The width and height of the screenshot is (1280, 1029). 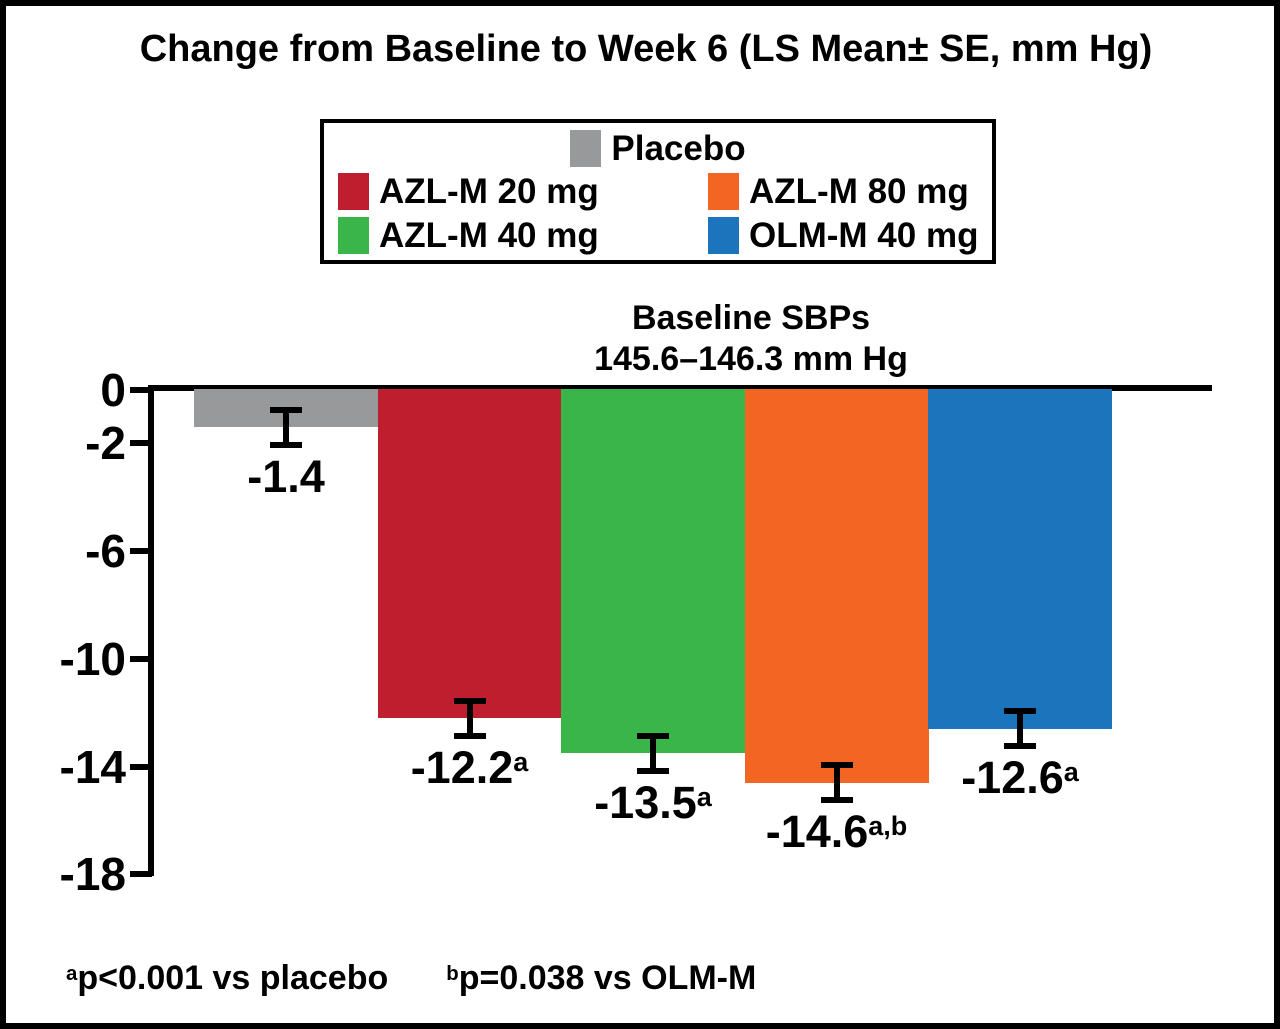 I want to click on footnote-text-a: p<0.001 vs placebo, so click(x=233, y=978).